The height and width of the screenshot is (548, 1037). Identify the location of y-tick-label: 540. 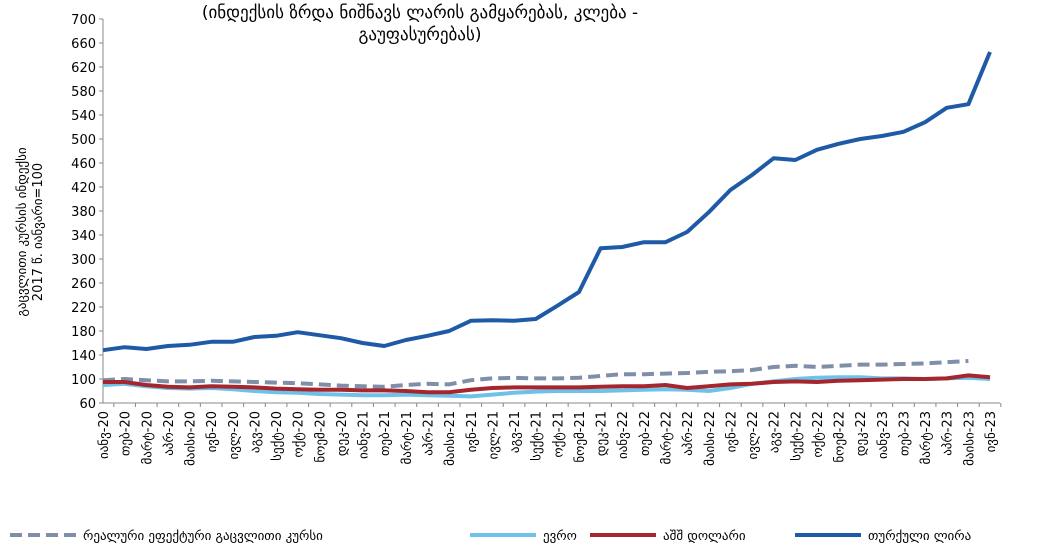
(83, 116).